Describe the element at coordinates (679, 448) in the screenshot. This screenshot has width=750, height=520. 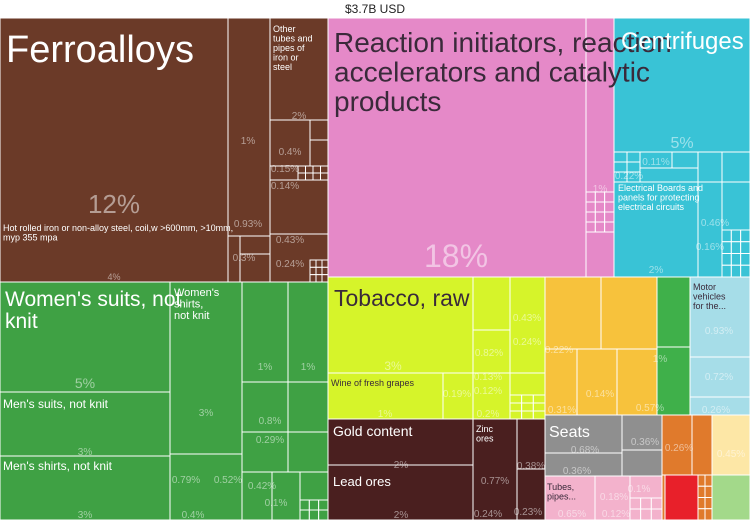
I see `tile-percent-62: 0.26%` at that location.